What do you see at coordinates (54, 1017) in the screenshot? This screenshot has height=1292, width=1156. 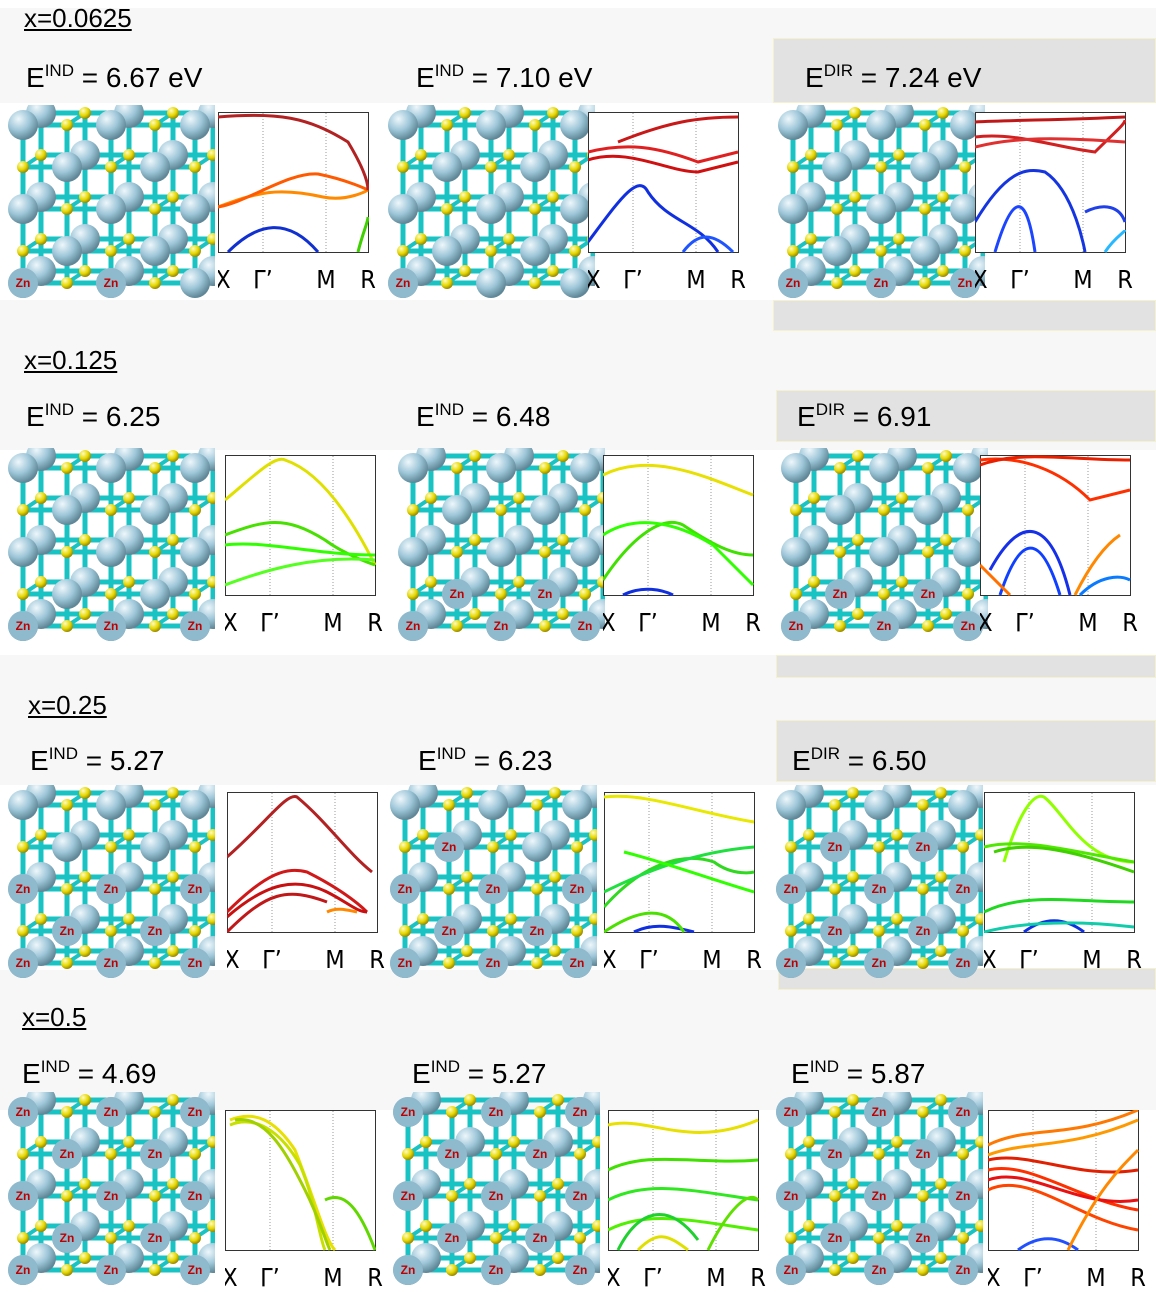 I see `concentration-heading: x=0.5` at bounding box center [54, 1017].